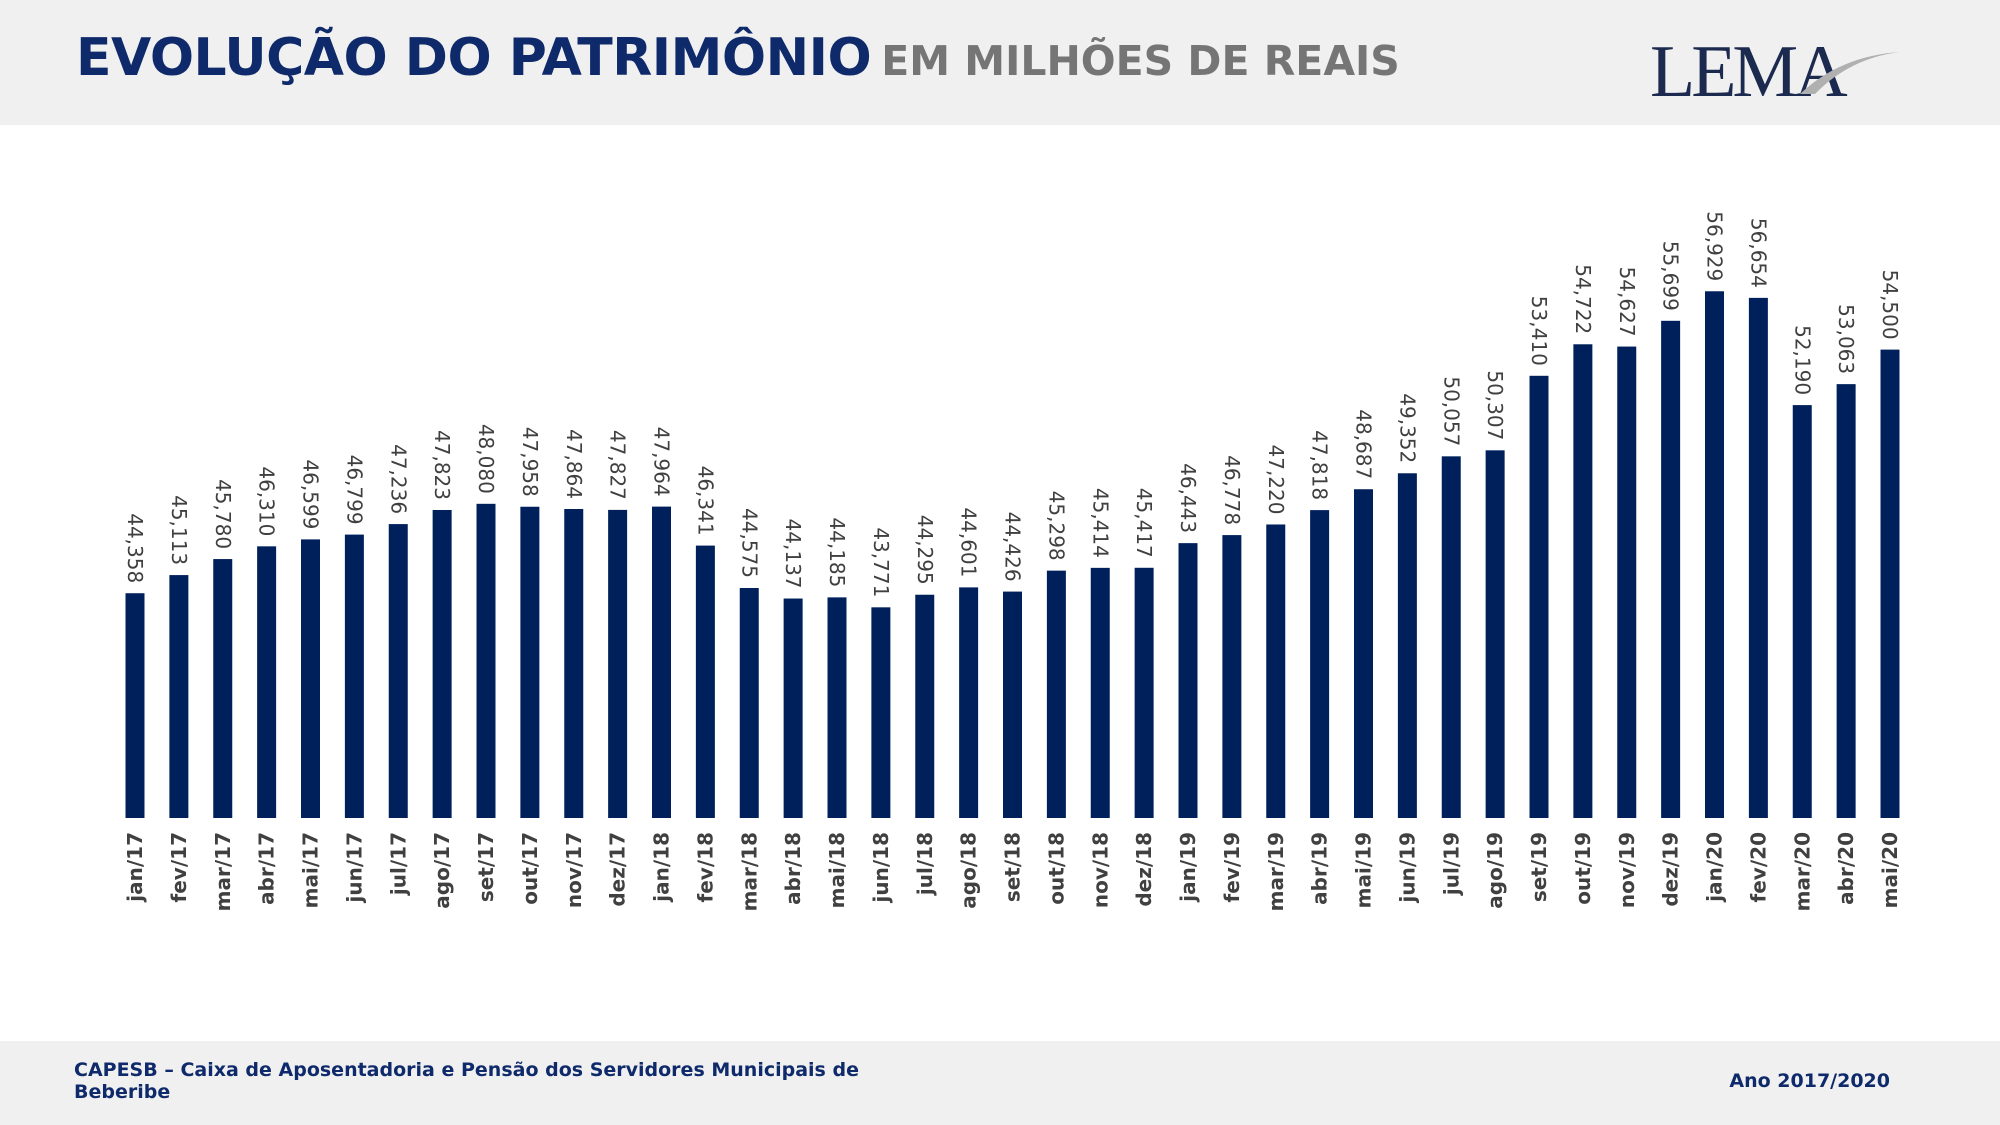 This screenshot has width=2000, height=1125. Describe the element at coordinates (179, 696) in the screenshot. I see `bar-fev/17` at that location.